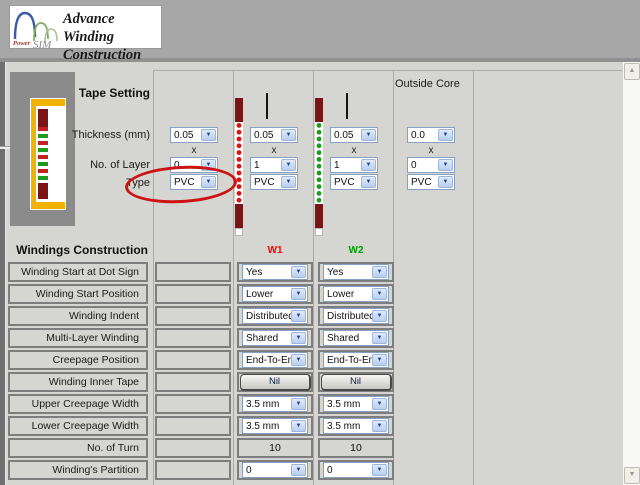 This screenshot has width=640, height=485. Describe the element at coordinates (275, 404) in the screenshot. I see `upper-creepage-width-select-w1: 3.5 mm ▼` at that location.